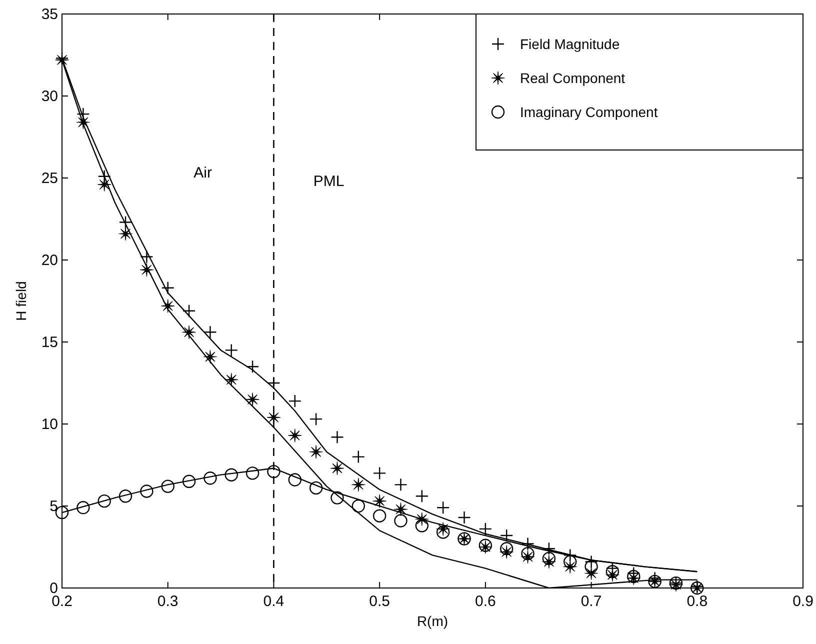 Image resolution: width=816 pixels, height=644 pixels. What do you see at coordinates (49, 178) in the screenshot?
I see `y-tick-label: 25` at bounding box center [49, 178].